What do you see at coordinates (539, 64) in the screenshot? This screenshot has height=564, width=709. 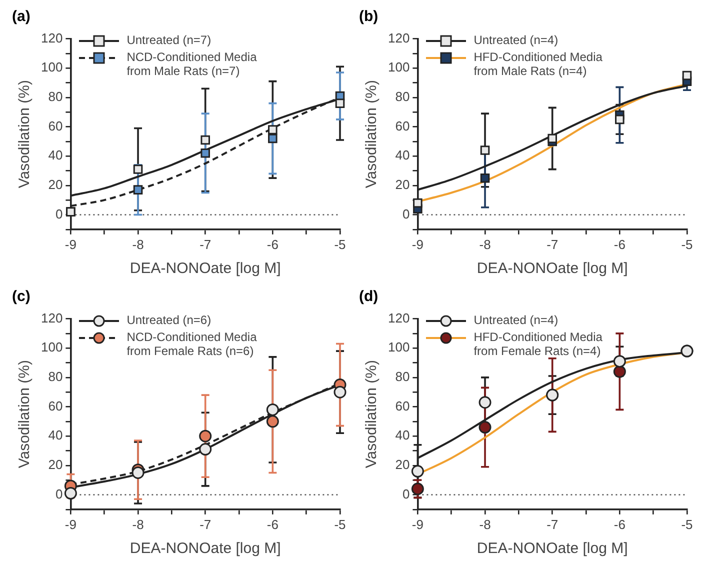 I see `legend-label: HFD-Conditioned Media from Male Rats (n=4)` at bounding box center [539, 64].